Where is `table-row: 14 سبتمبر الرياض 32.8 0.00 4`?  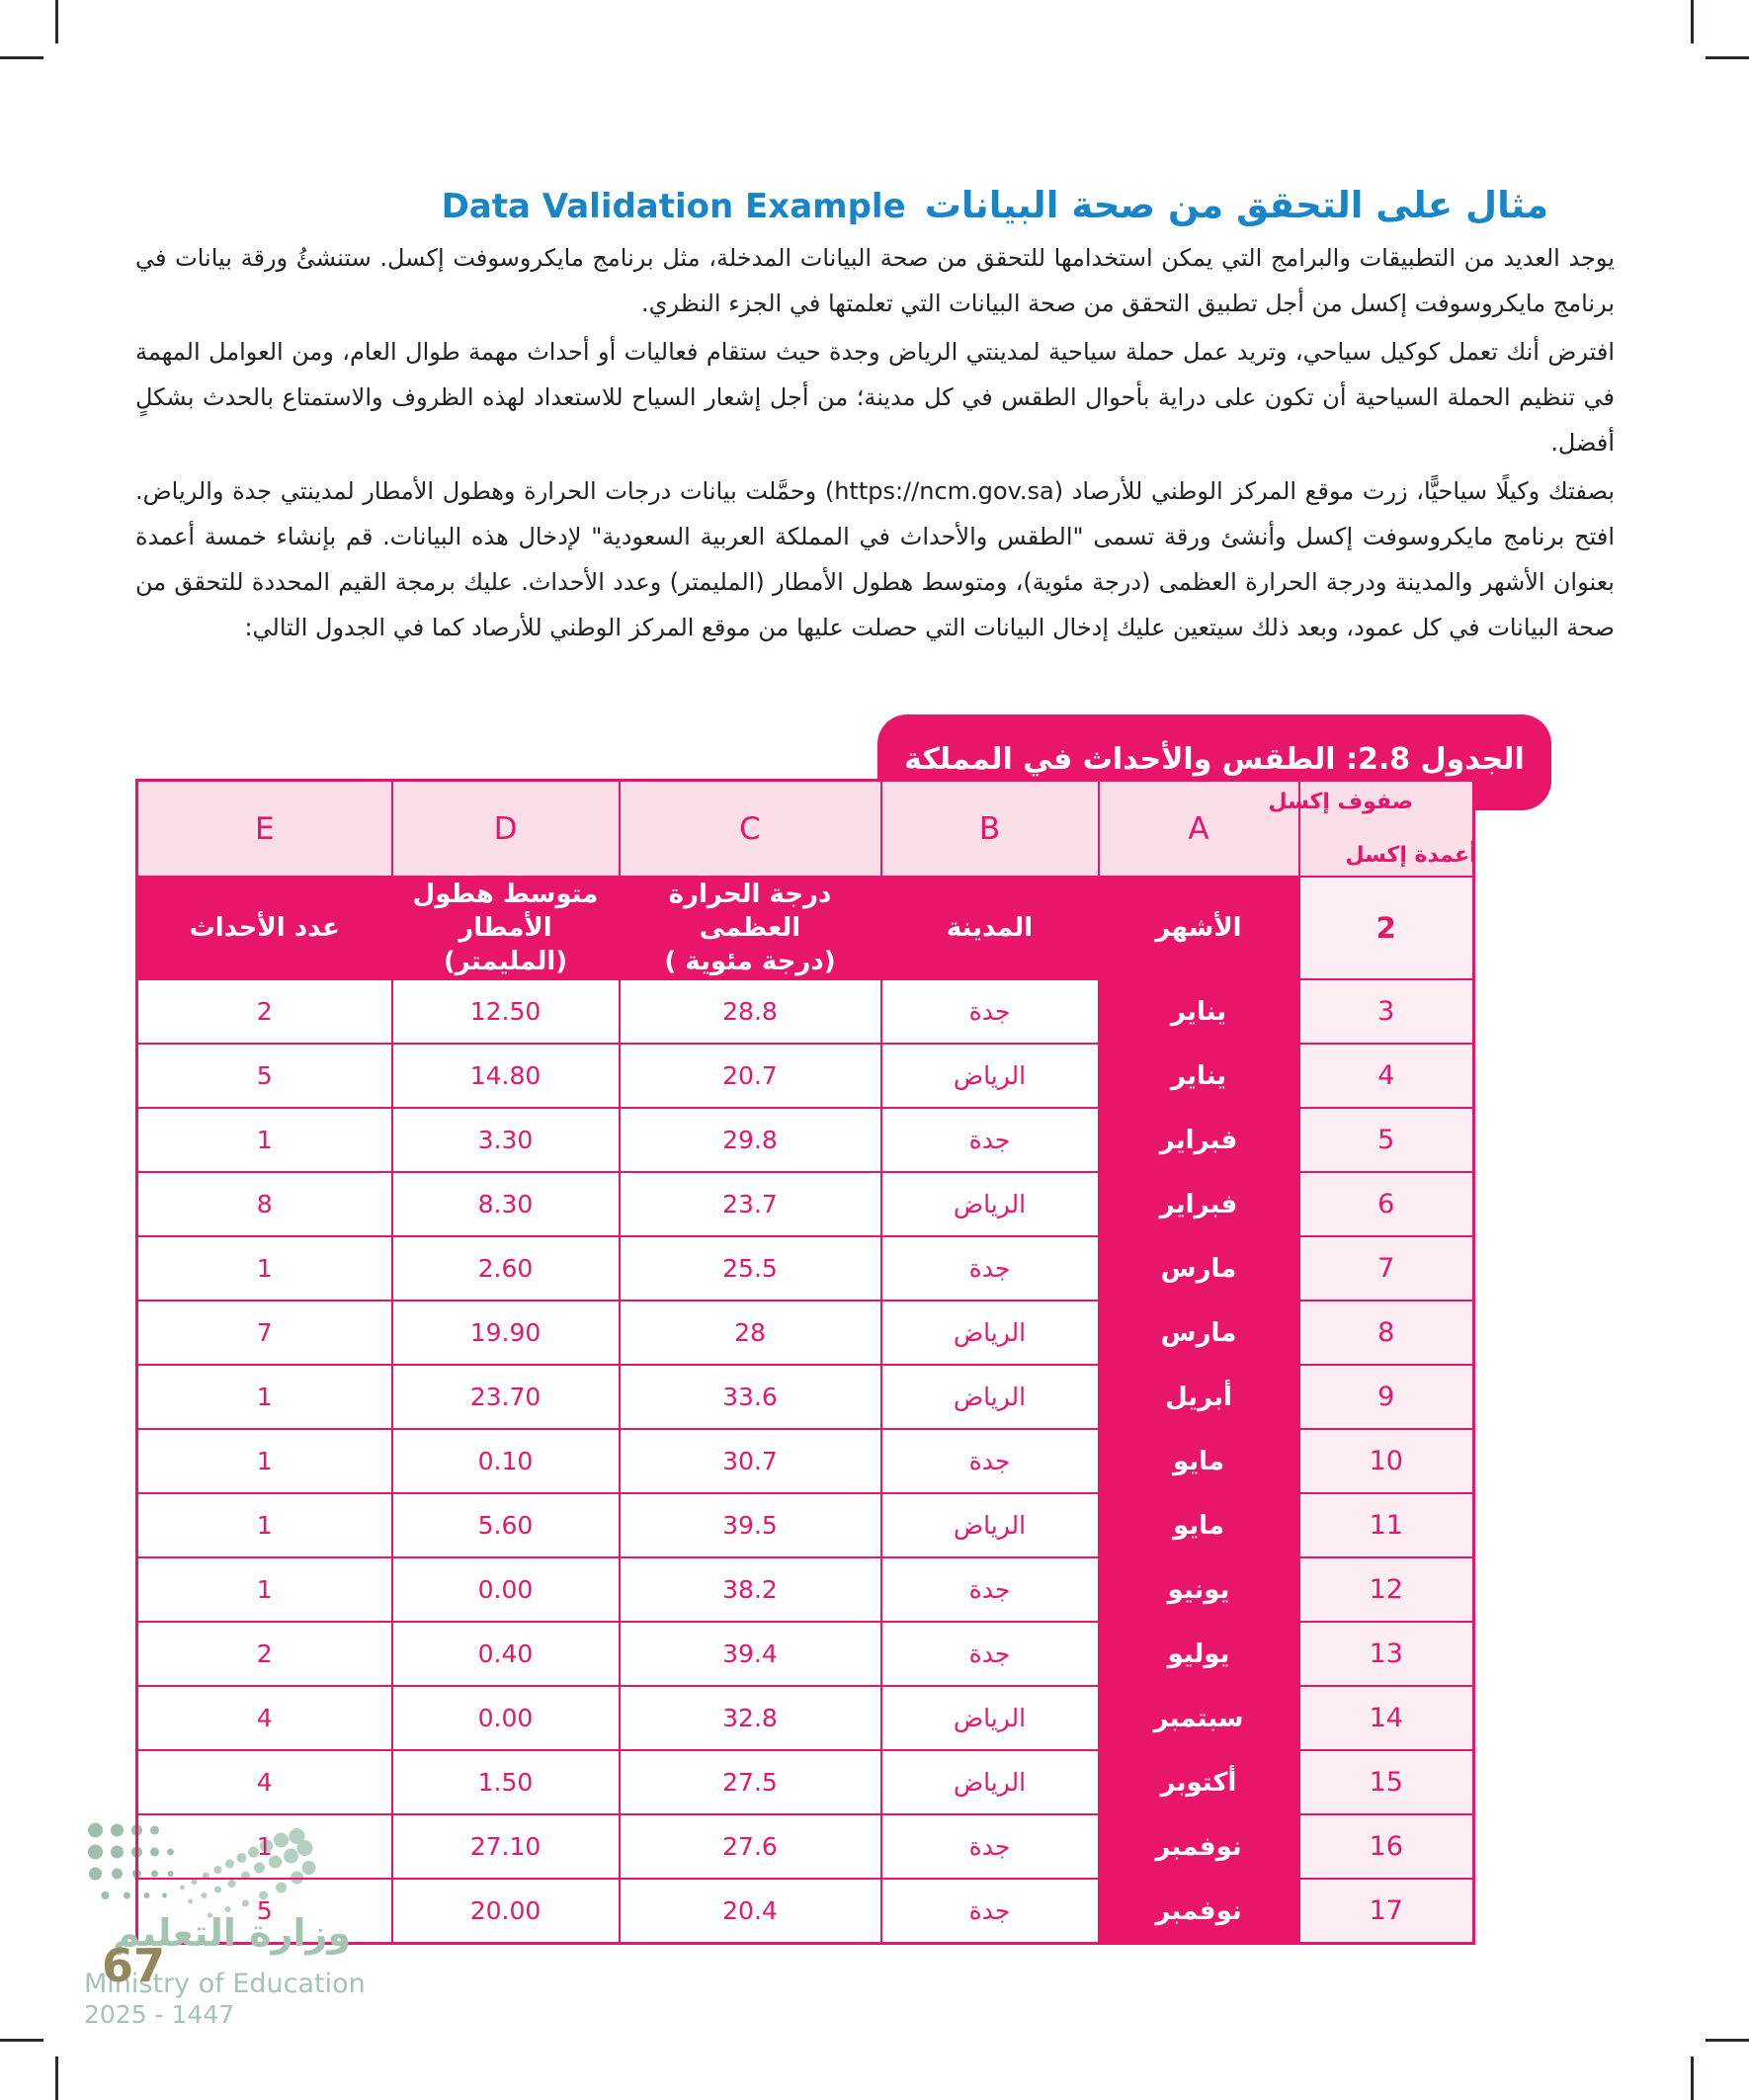 table-row: 14 سبتمبر الرياض 32.8 0.00 4 is located at coordinates (805, 1718).